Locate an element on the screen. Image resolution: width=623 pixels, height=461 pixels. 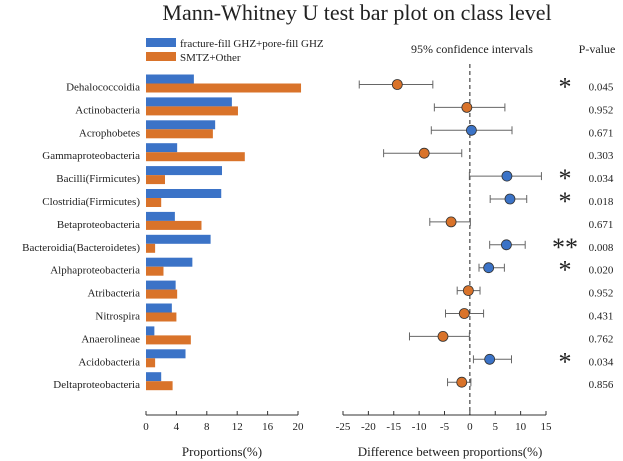
category-label: Bacilli(Firmicutes) is located at coordinates (98, 179).